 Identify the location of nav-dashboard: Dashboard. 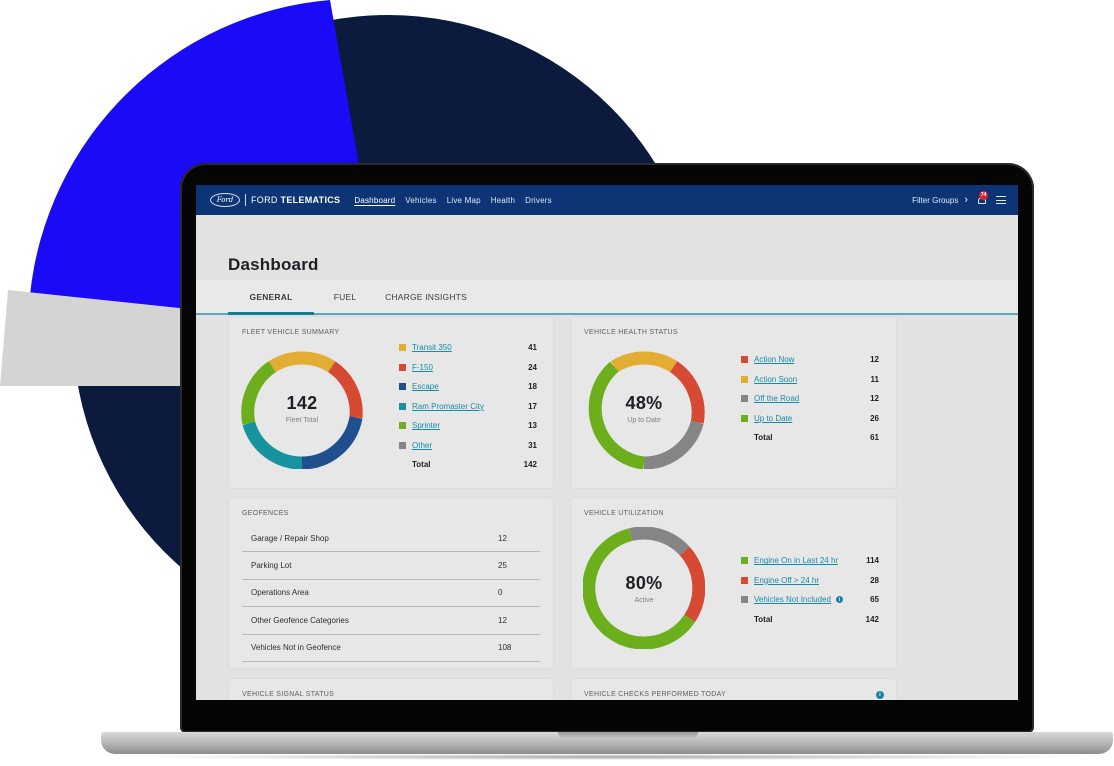
(375, 200).